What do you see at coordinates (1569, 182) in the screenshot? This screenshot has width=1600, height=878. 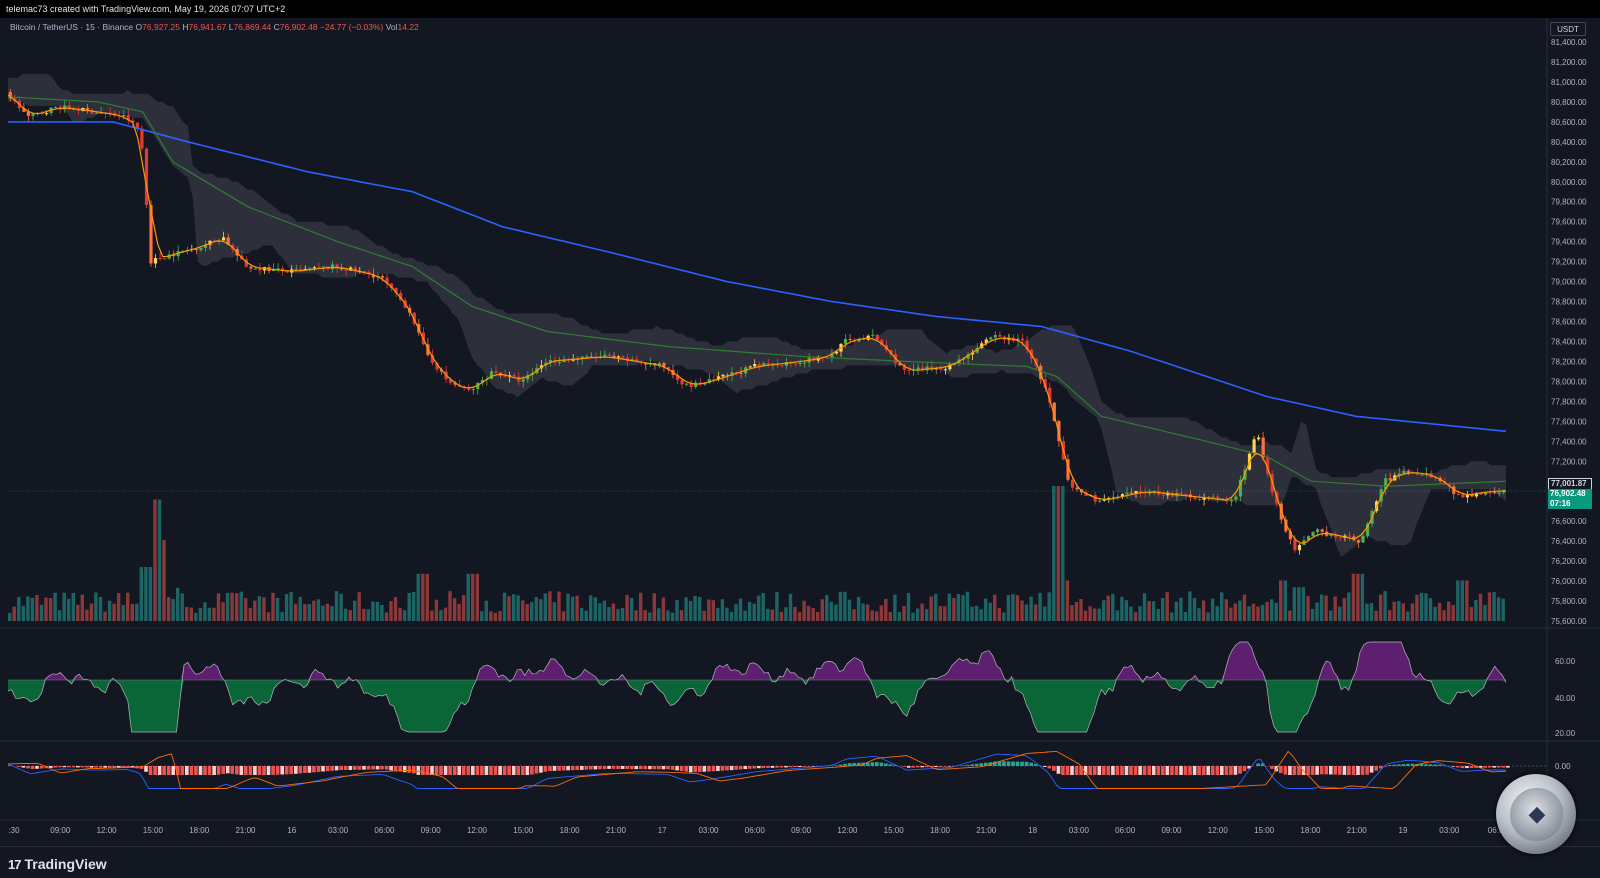 I see `price-tick-label: 80,000.00` at bounding box center [1569, 182].